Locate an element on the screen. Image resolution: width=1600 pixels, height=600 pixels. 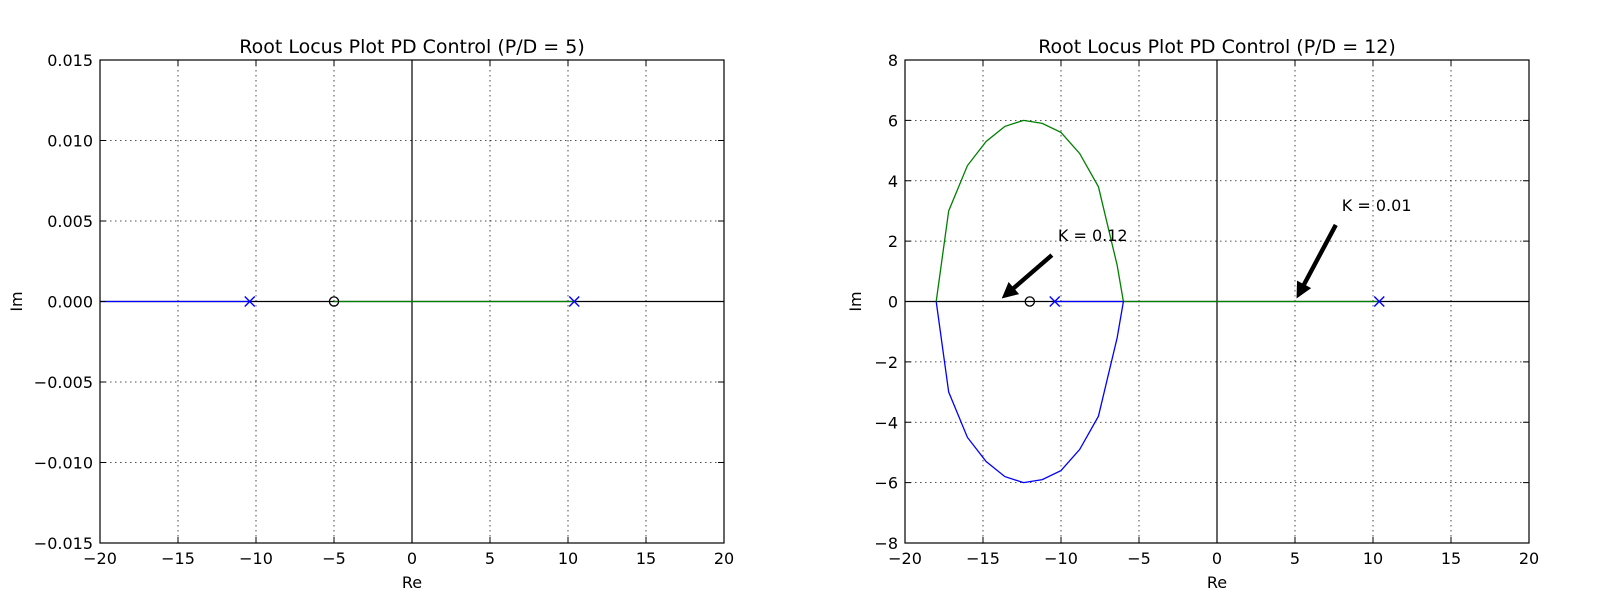
y-tick-label: 6 is located at coordinates (893, 120).